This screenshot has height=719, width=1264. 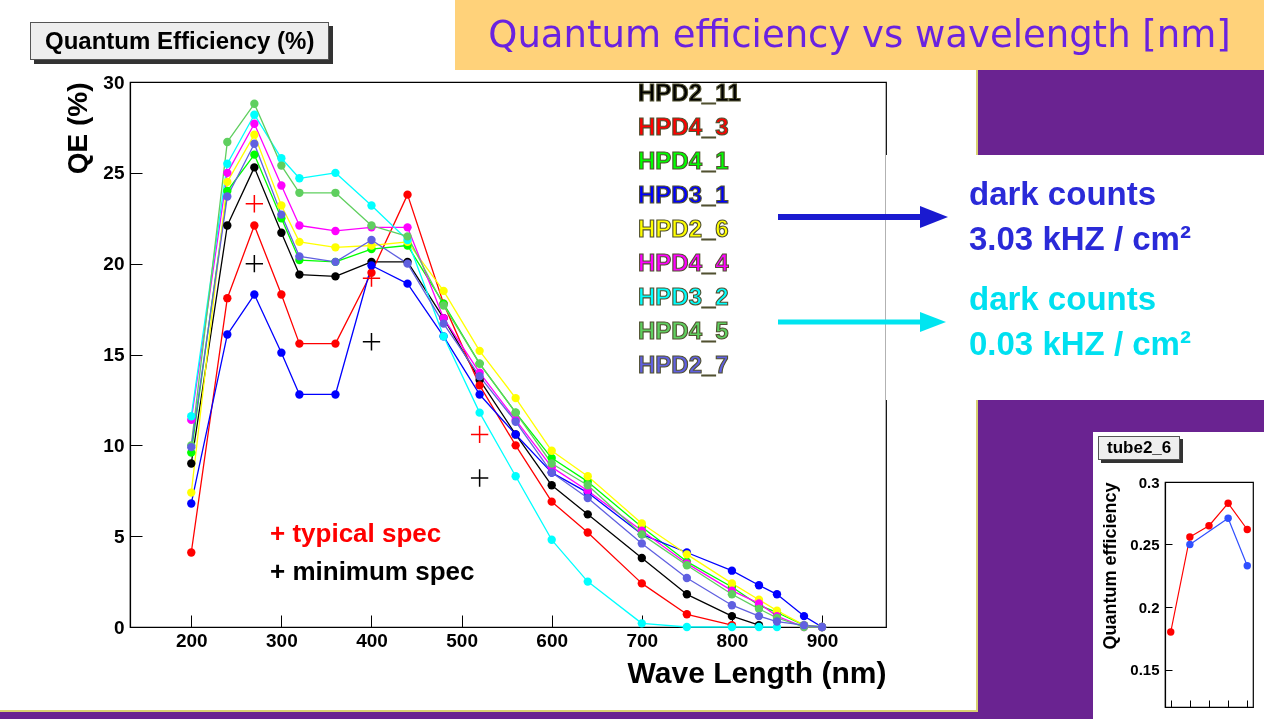 I want to click on y-tick-label: 0.2, so click(x=1149, y=607).